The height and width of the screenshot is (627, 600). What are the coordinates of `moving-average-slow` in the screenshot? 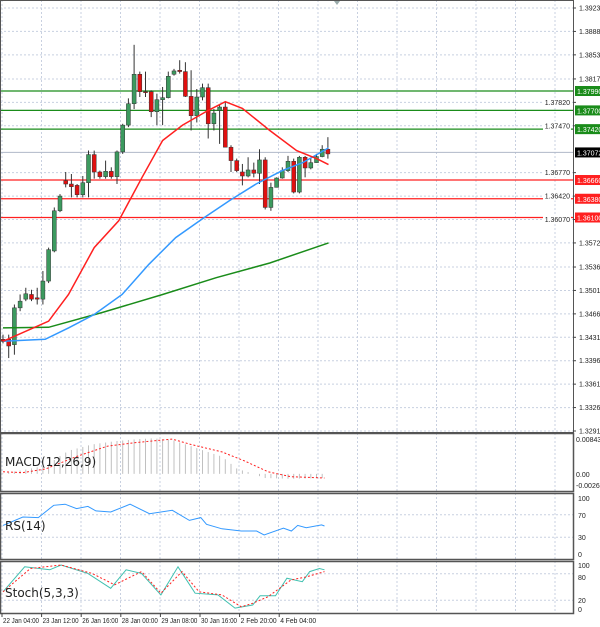 It's located at (165, 285).